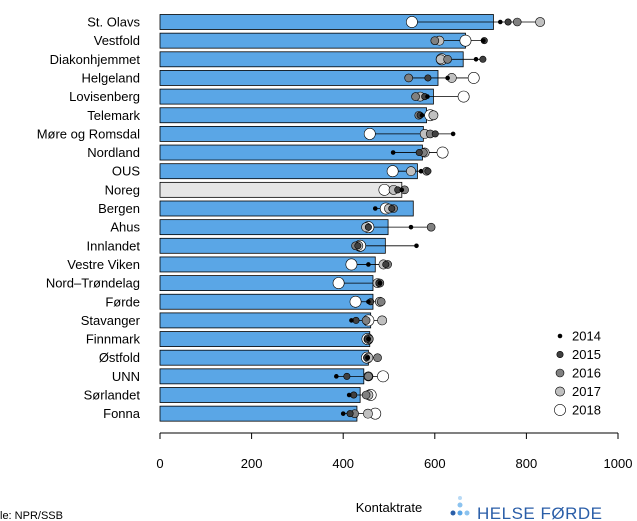 The width and height of the screenshot is (637, 521). I want to click on category-label: Østfold, so click(119, 357).